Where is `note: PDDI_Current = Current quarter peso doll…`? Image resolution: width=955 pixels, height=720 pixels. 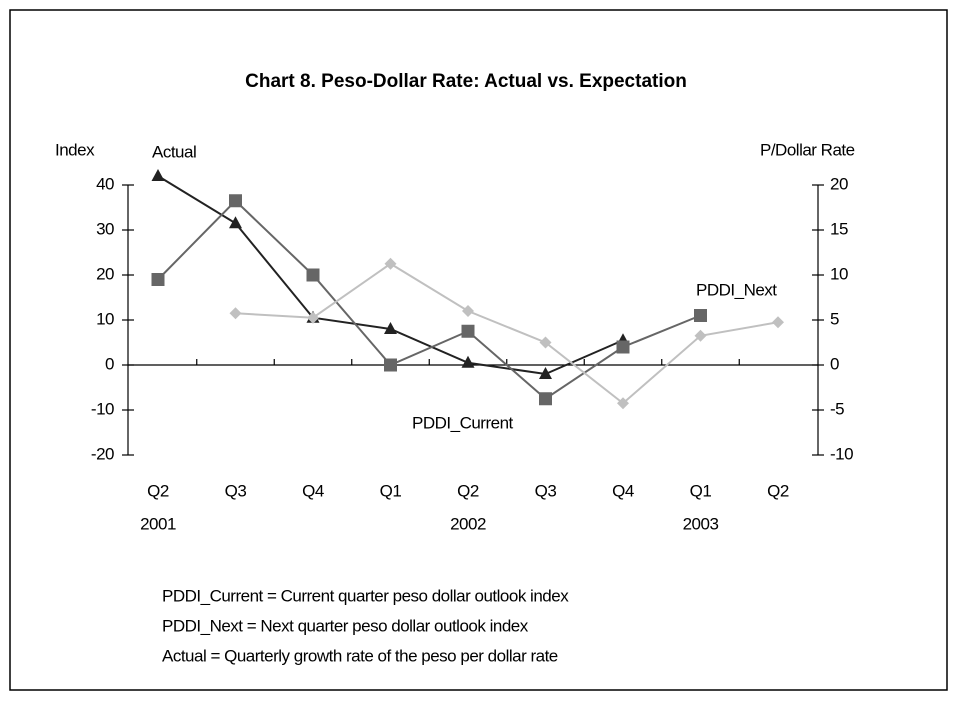
note: PDDI_Current = Current quarter peso doll… is located at coordinates (365, 595).